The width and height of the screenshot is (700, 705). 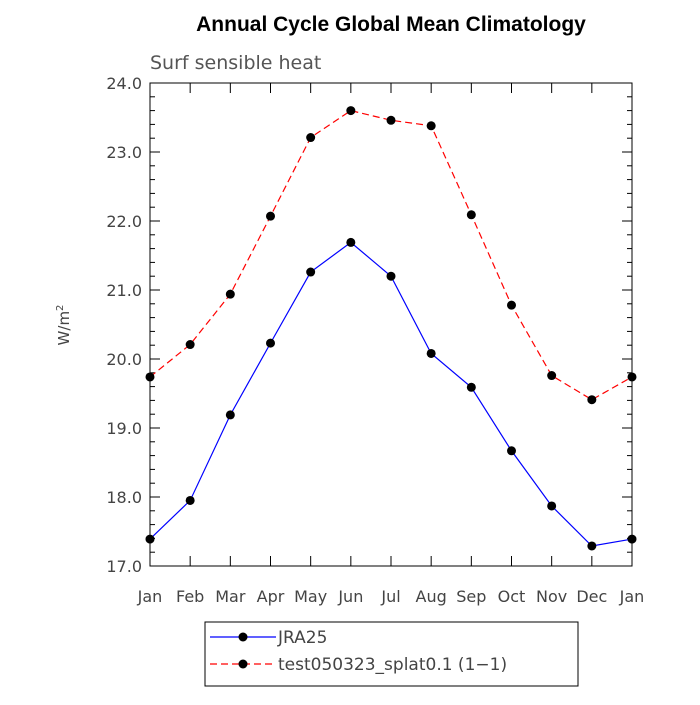 I want to click on x-tick-label: Feb, so click(x=190, y=596).